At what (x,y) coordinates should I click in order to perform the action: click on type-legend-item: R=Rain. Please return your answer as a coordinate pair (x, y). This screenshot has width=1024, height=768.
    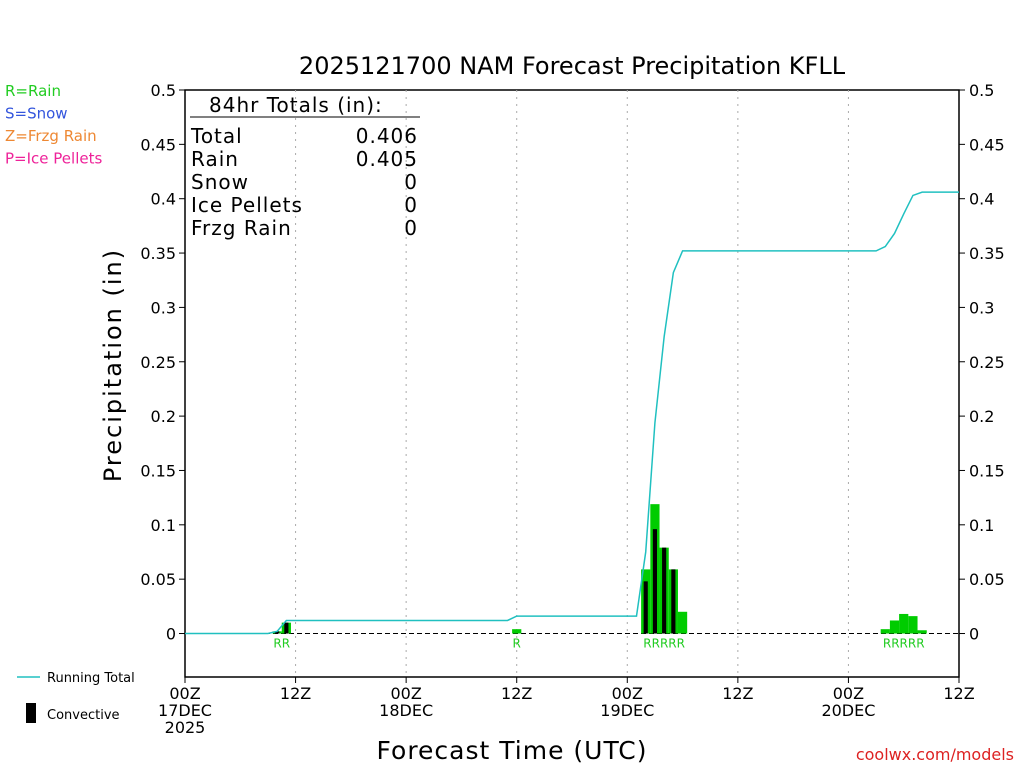
    Looking at the image, I should click on (33, 91).